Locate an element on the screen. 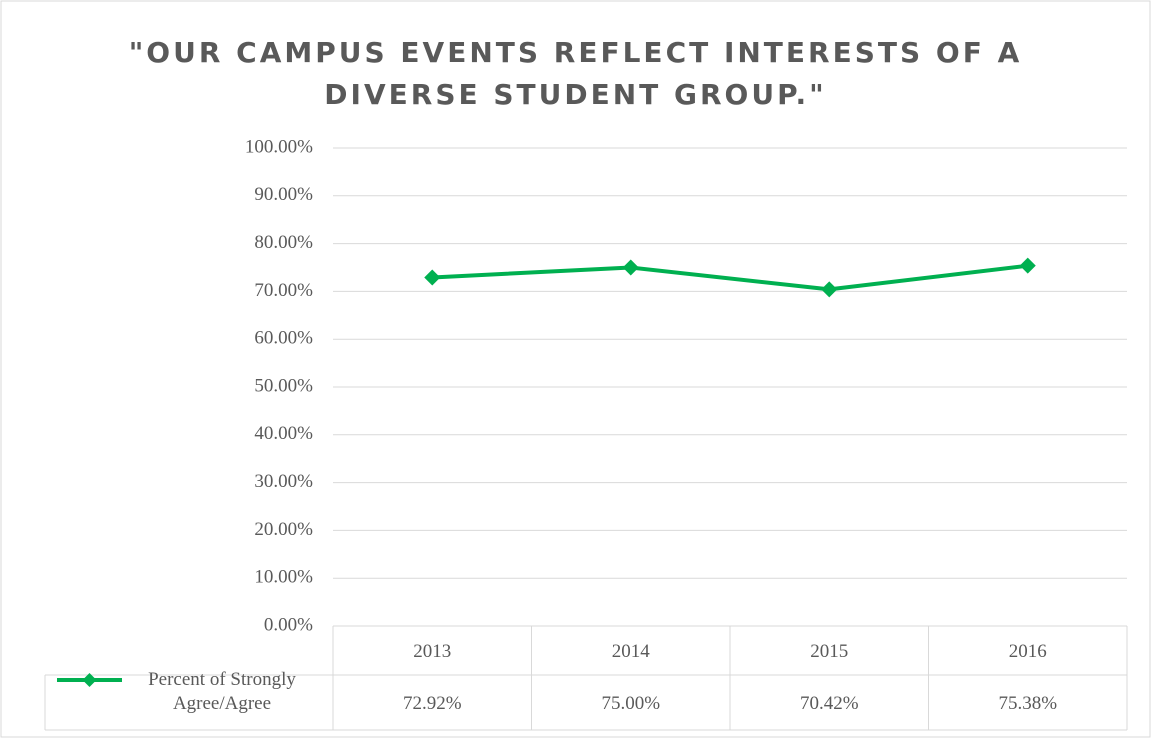 The height and width of the screenshot is (738, 1151). y-tick-label: 0.00% is located at coordinates (288, 624).